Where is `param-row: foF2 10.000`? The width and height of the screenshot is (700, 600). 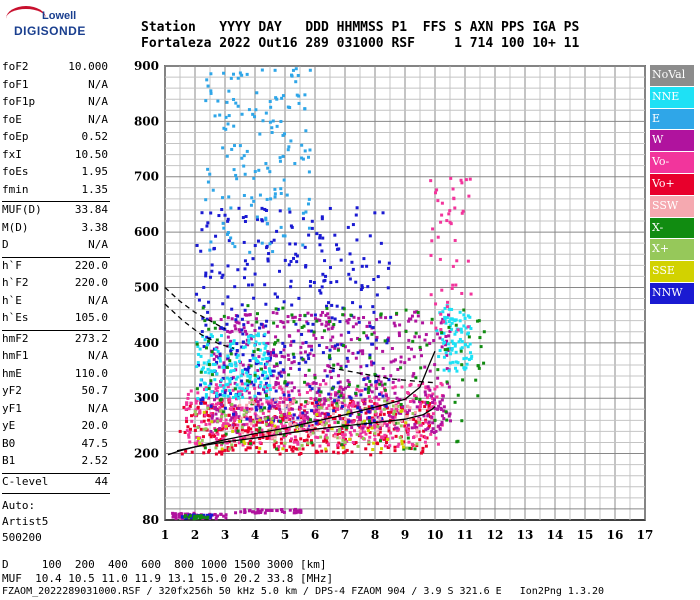 param-row: foF2 10.000 is located at coordinates (56, 69).